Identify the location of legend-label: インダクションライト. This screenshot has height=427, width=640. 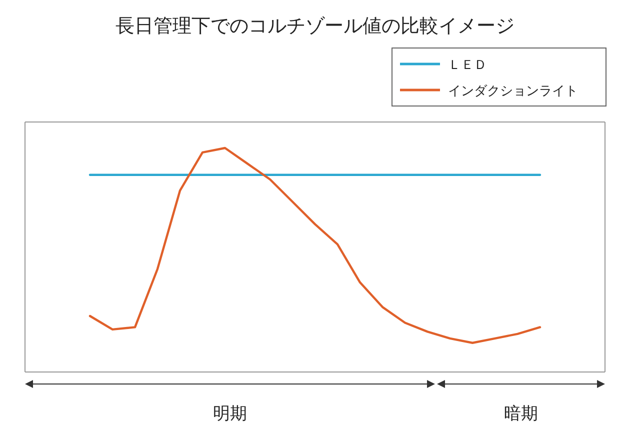
(513, 91).